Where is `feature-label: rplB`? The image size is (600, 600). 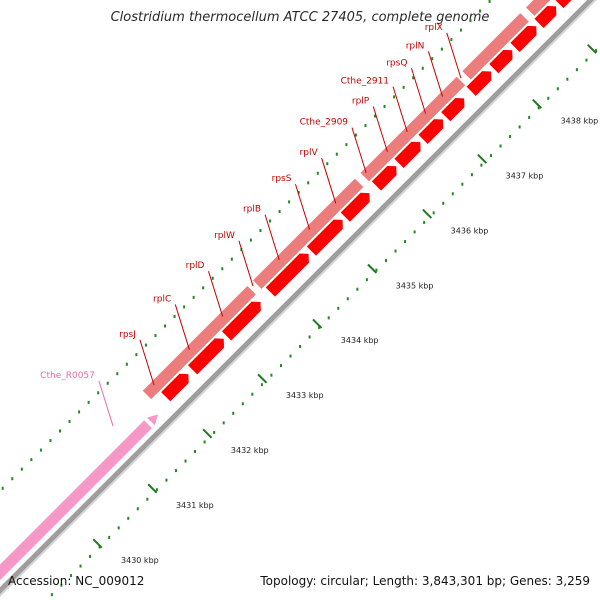 feature-label: rplB is located at coordinates (252, 210).